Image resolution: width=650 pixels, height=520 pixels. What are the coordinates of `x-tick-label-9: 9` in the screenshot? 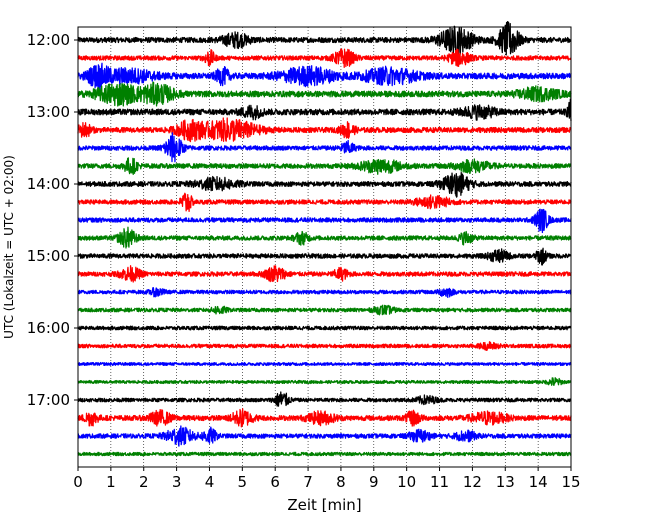 It's located at (374, 482).